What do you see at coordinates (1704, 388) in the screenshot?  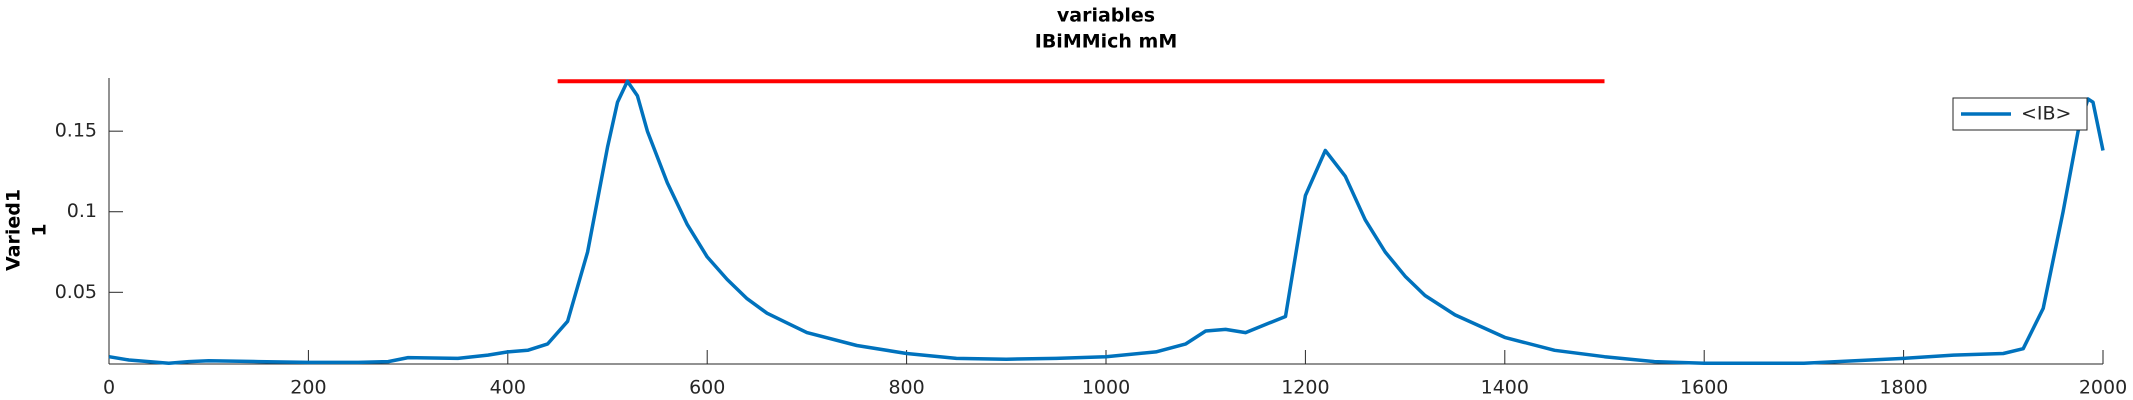 I see `x-tick-label: 1600` at bounding box center [1704, 388].